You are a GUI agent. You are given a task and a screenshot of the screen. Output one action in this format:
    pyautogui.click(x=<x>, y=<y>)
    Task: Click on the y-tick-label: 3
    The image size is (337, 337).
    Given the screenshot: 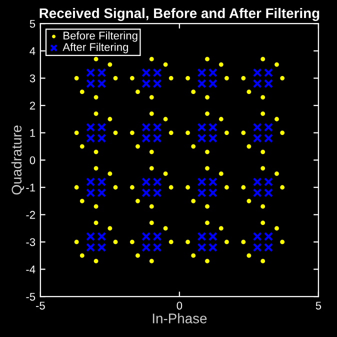 What is the action you would take?
    pyautogui.click(x=33, y=78)
    